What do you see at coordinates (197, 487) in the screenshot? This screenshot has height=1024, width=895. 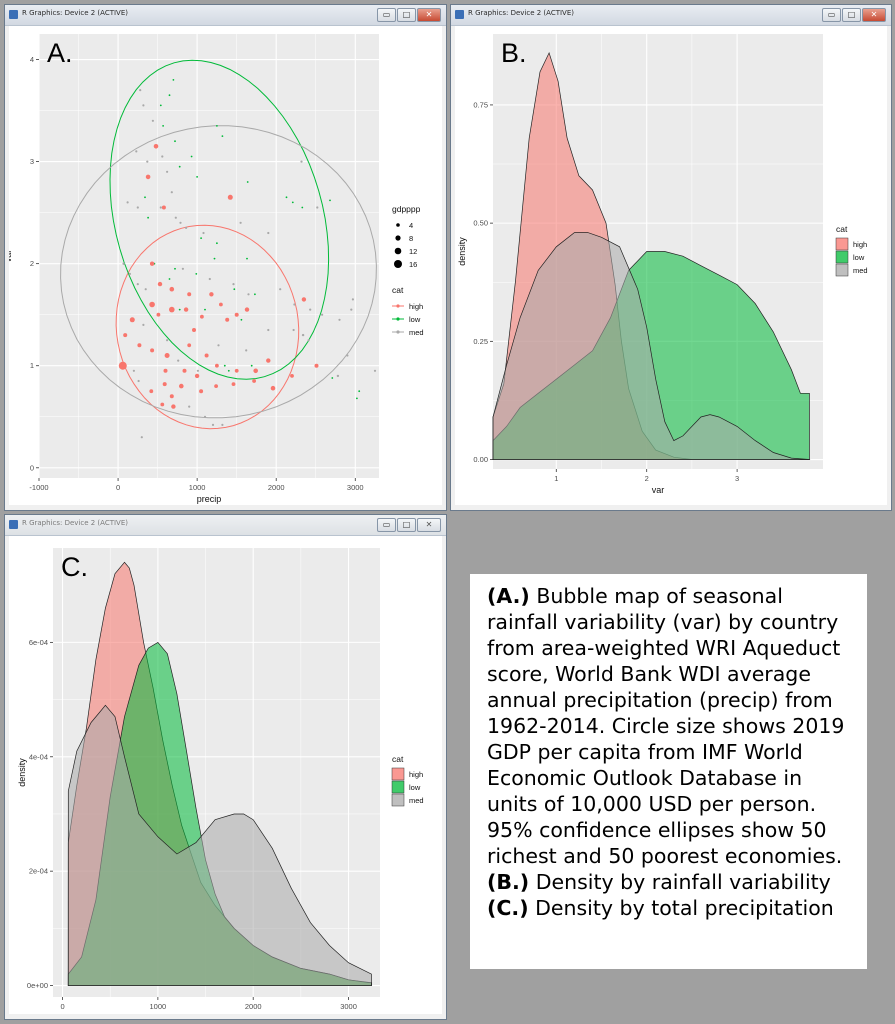 I see `x-tick-label: 1000` at bounding box center [197, 487].